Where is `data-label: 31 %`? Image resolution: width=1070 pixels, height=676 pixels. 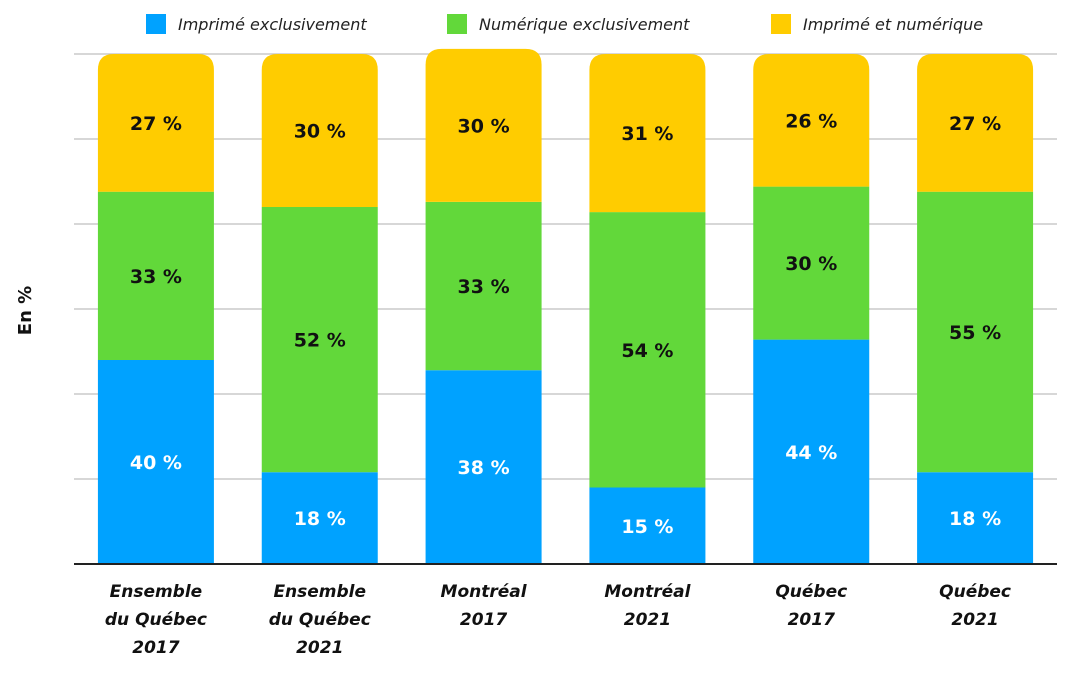
data-label: 31 % is located at coordinates (647, 134).